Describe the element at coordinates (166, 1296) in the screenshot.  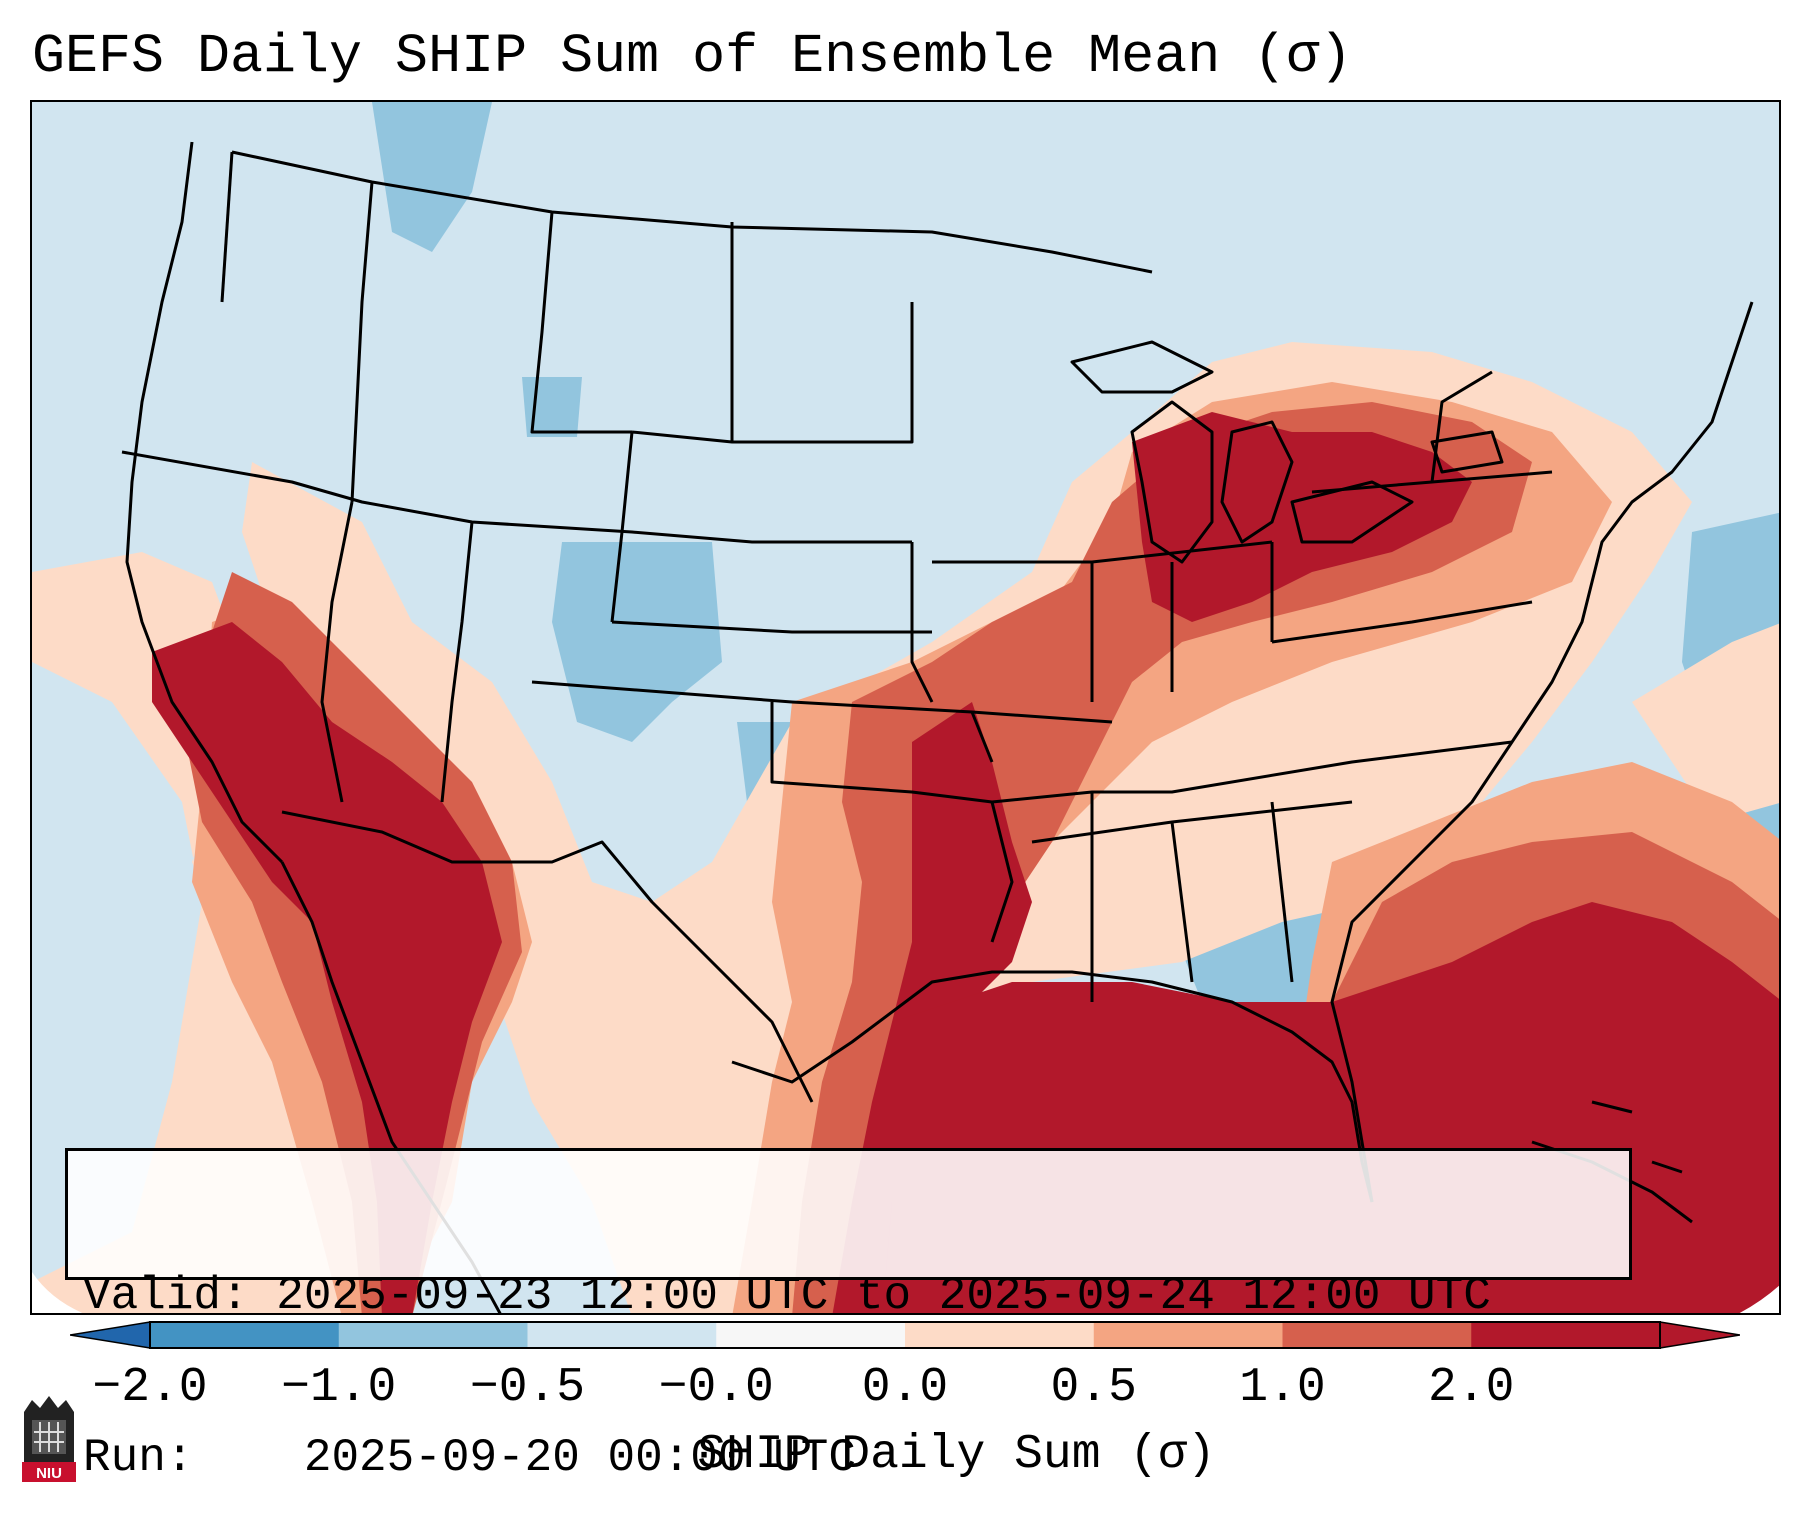
I see `valid-label: Valid:` at that location.